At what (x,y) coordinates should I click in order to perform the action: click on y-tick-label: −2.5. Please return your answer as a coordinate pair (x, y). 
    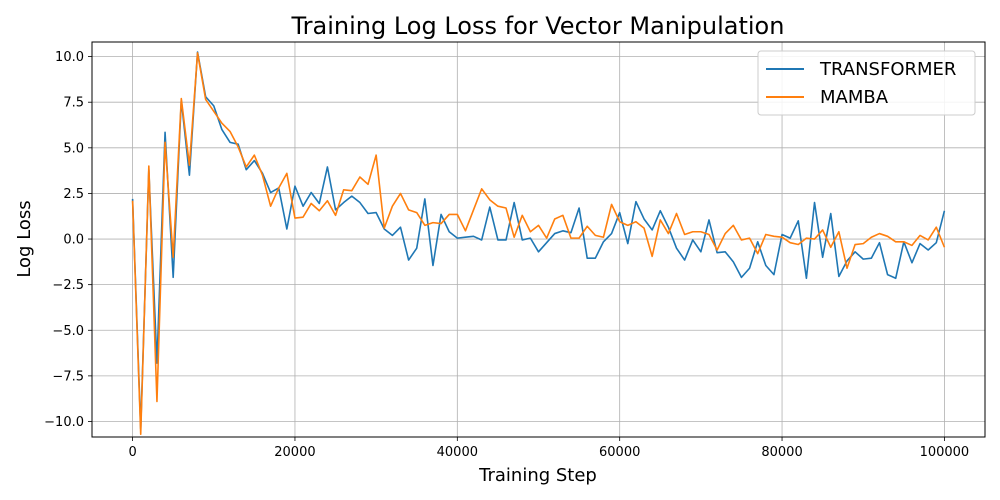
    Looking at the image, I should click on (68, 285).